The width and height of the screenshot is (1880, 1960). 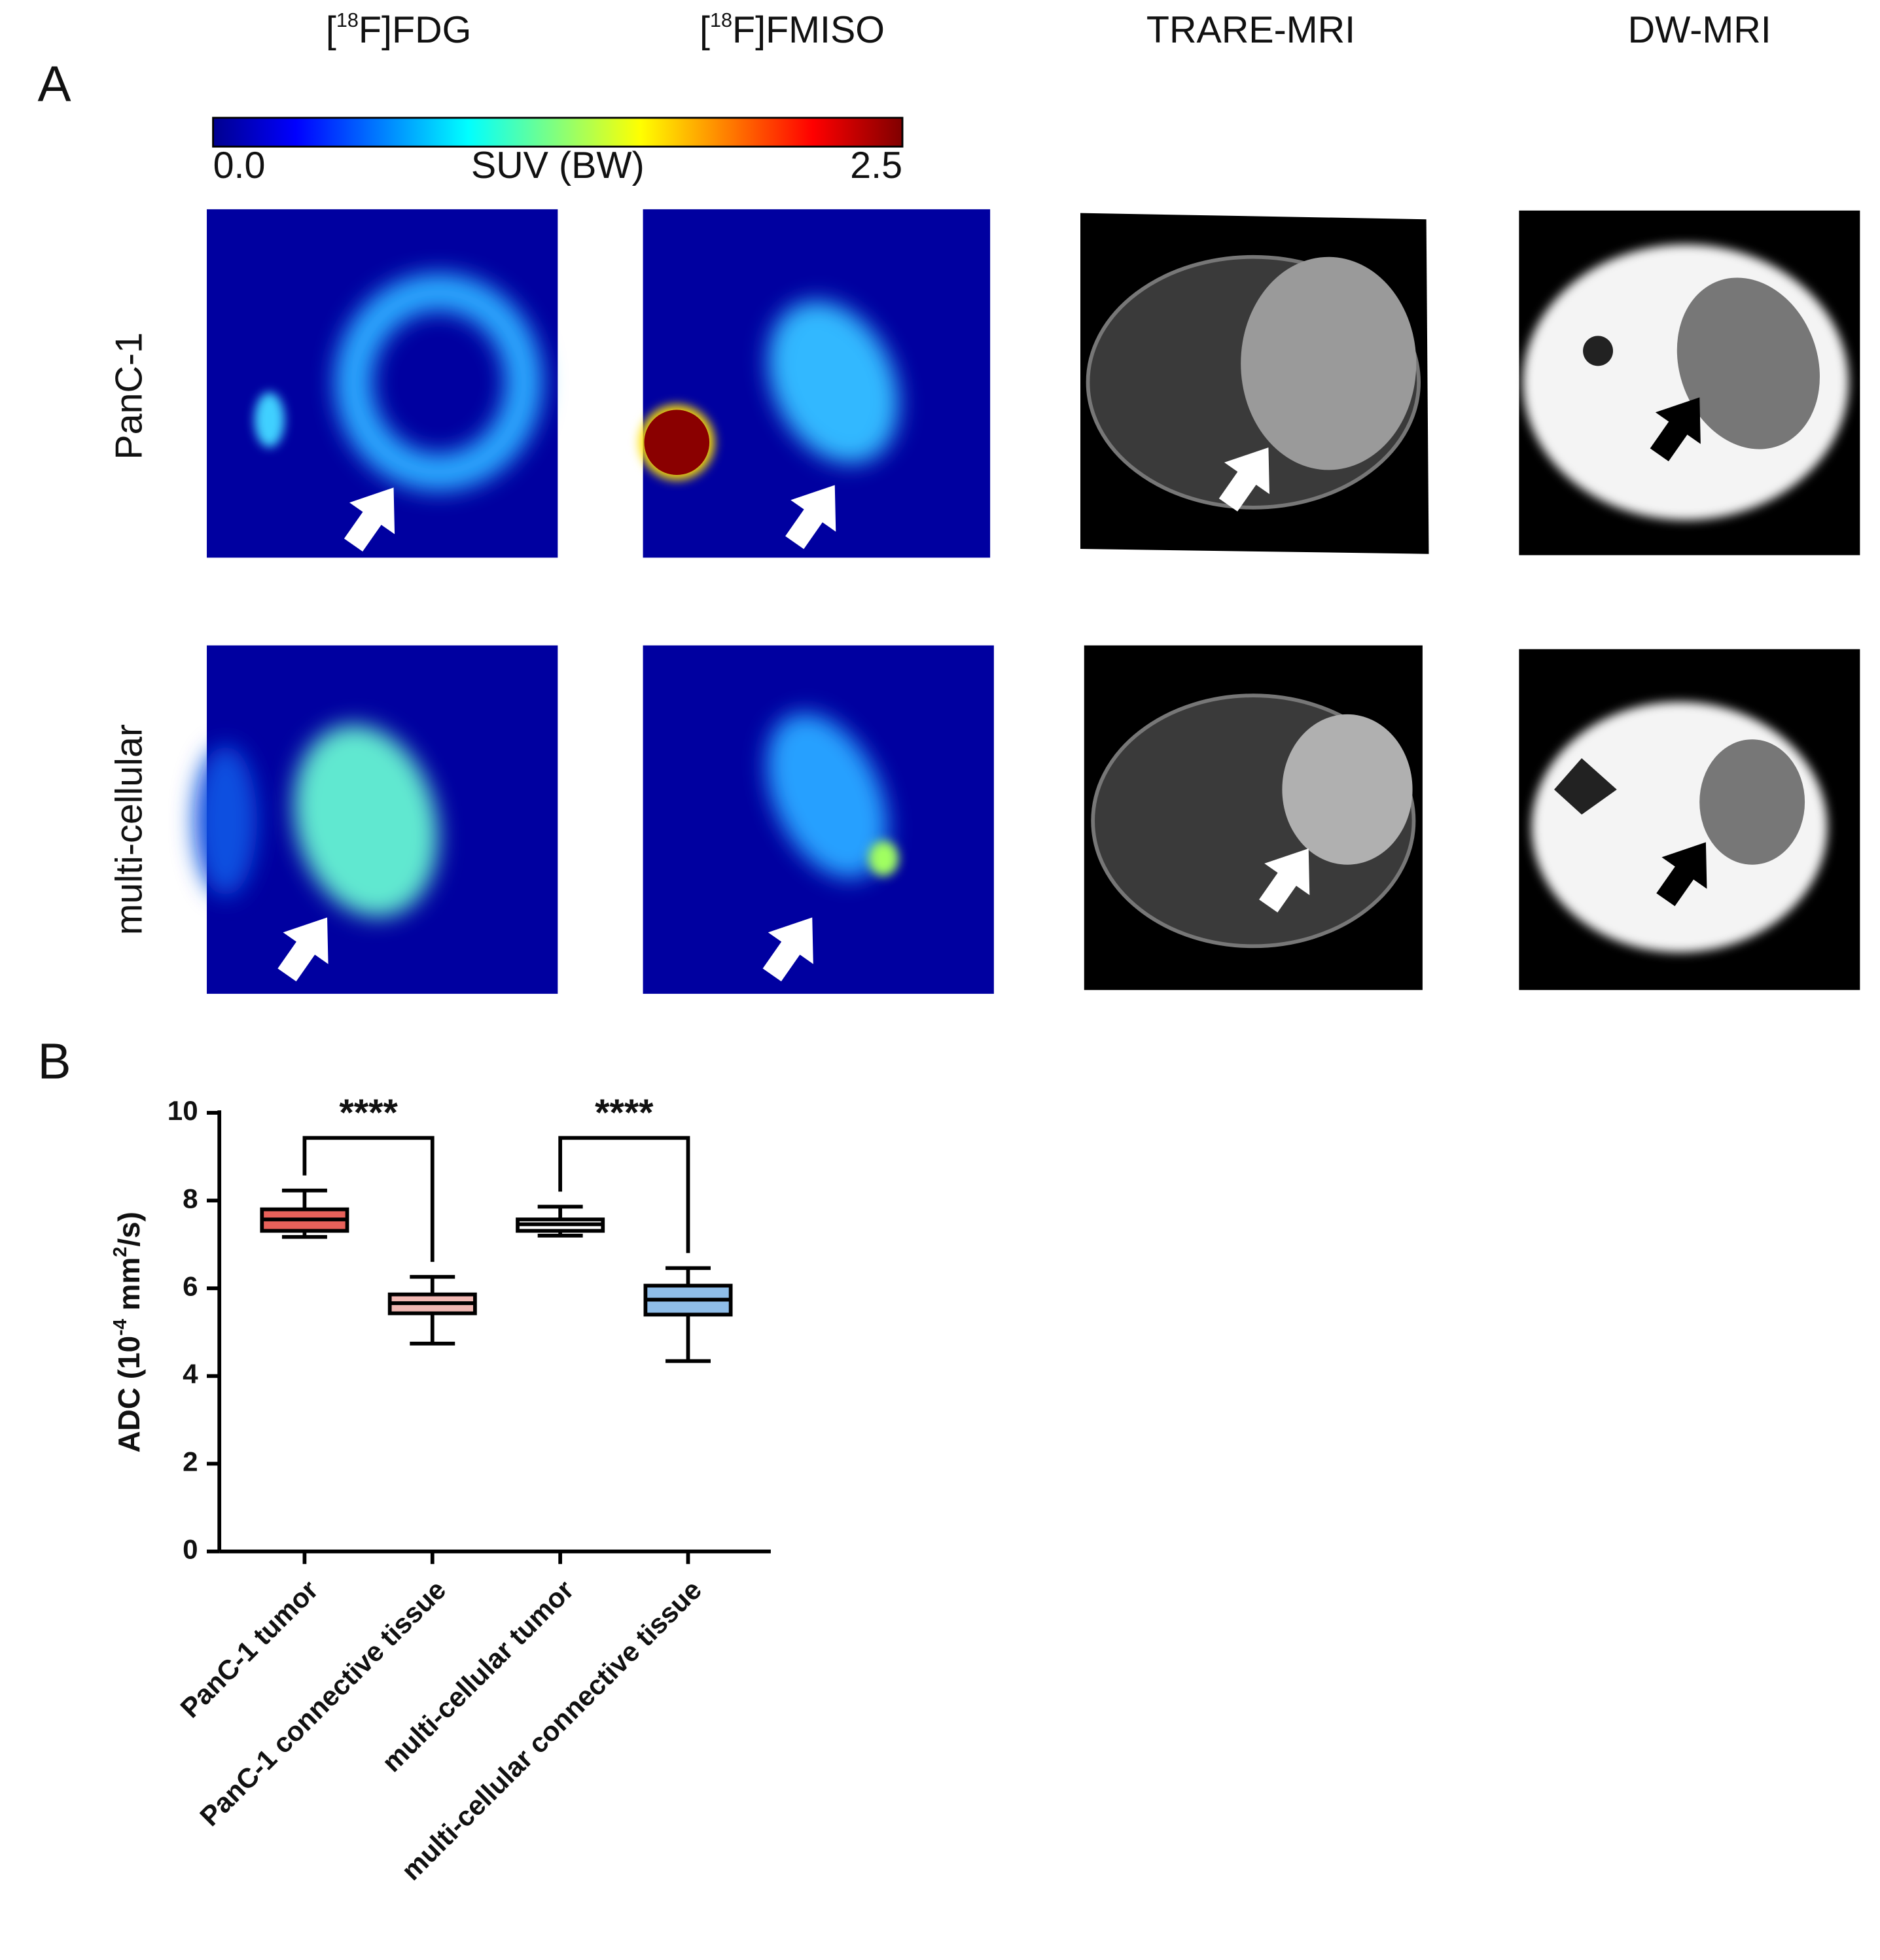 I want to click on y-axis-label: ADC (10-4 mm2/s), so click(x=128, y=1332).